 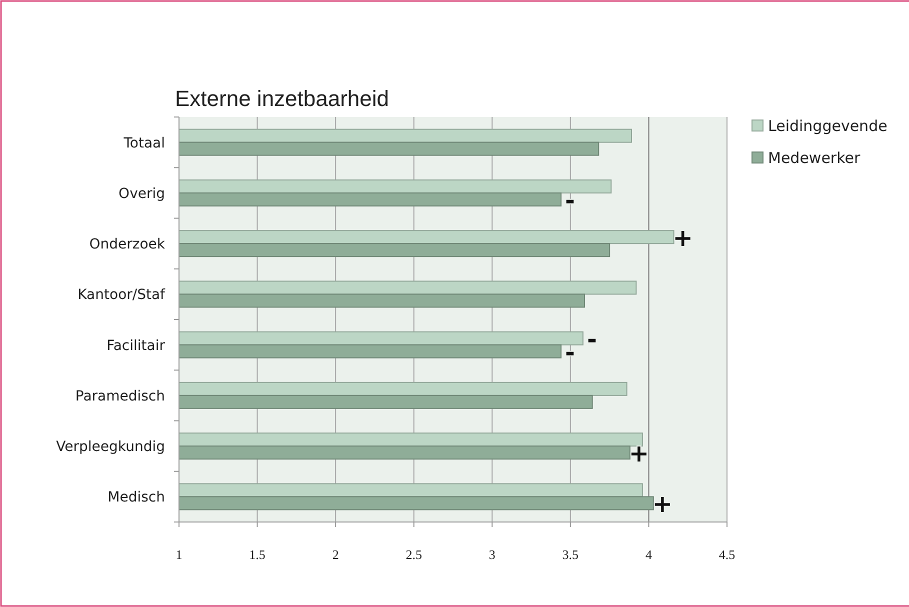 I want to click on legend-label: Leidinggevende, so click(x=828, y=126).